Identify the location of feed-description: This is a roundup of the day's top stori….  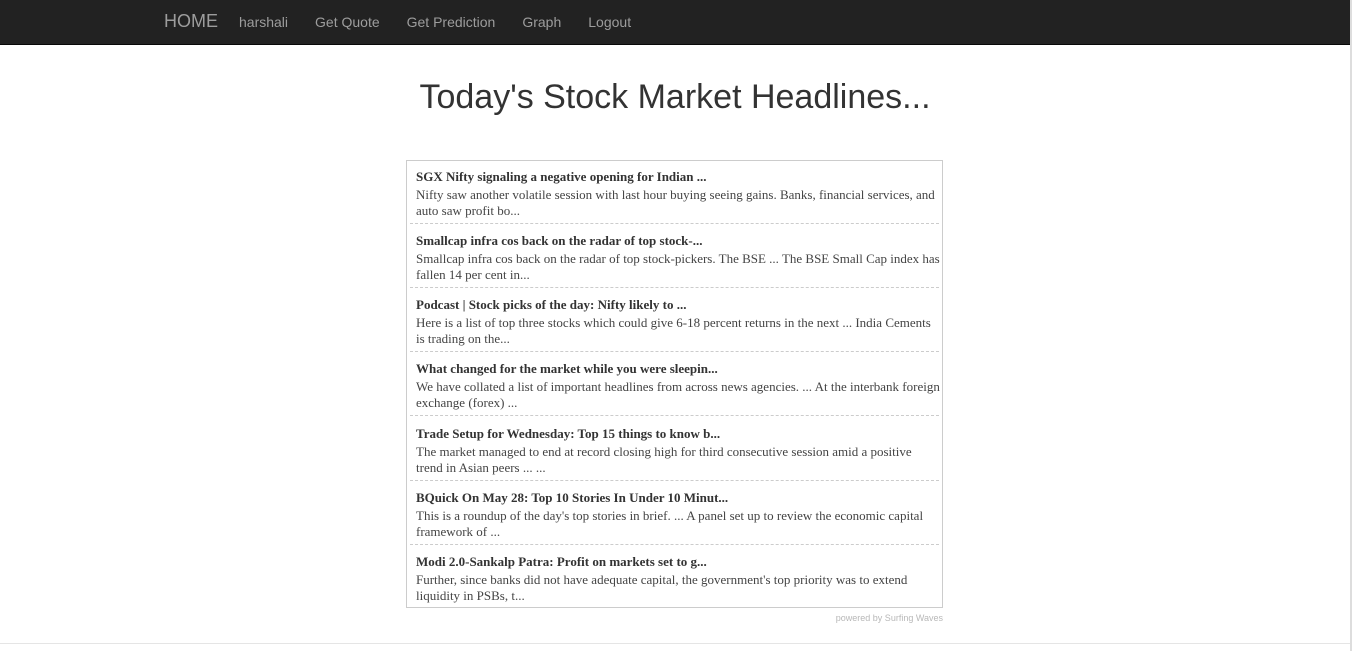
(670, 523).